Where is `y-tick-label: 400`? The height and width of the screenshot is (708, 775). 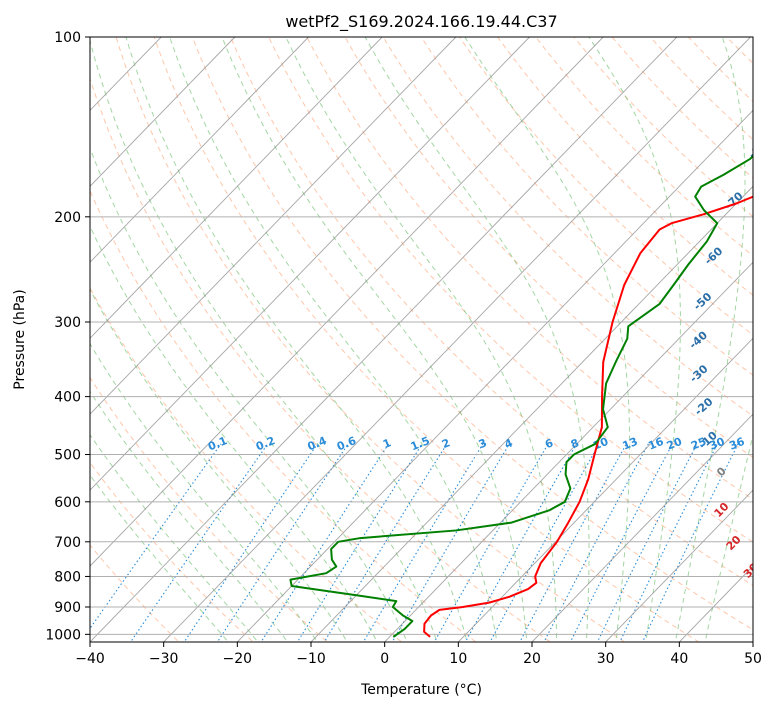 y-tick-label: 400 is located at coordinates (67, 398).